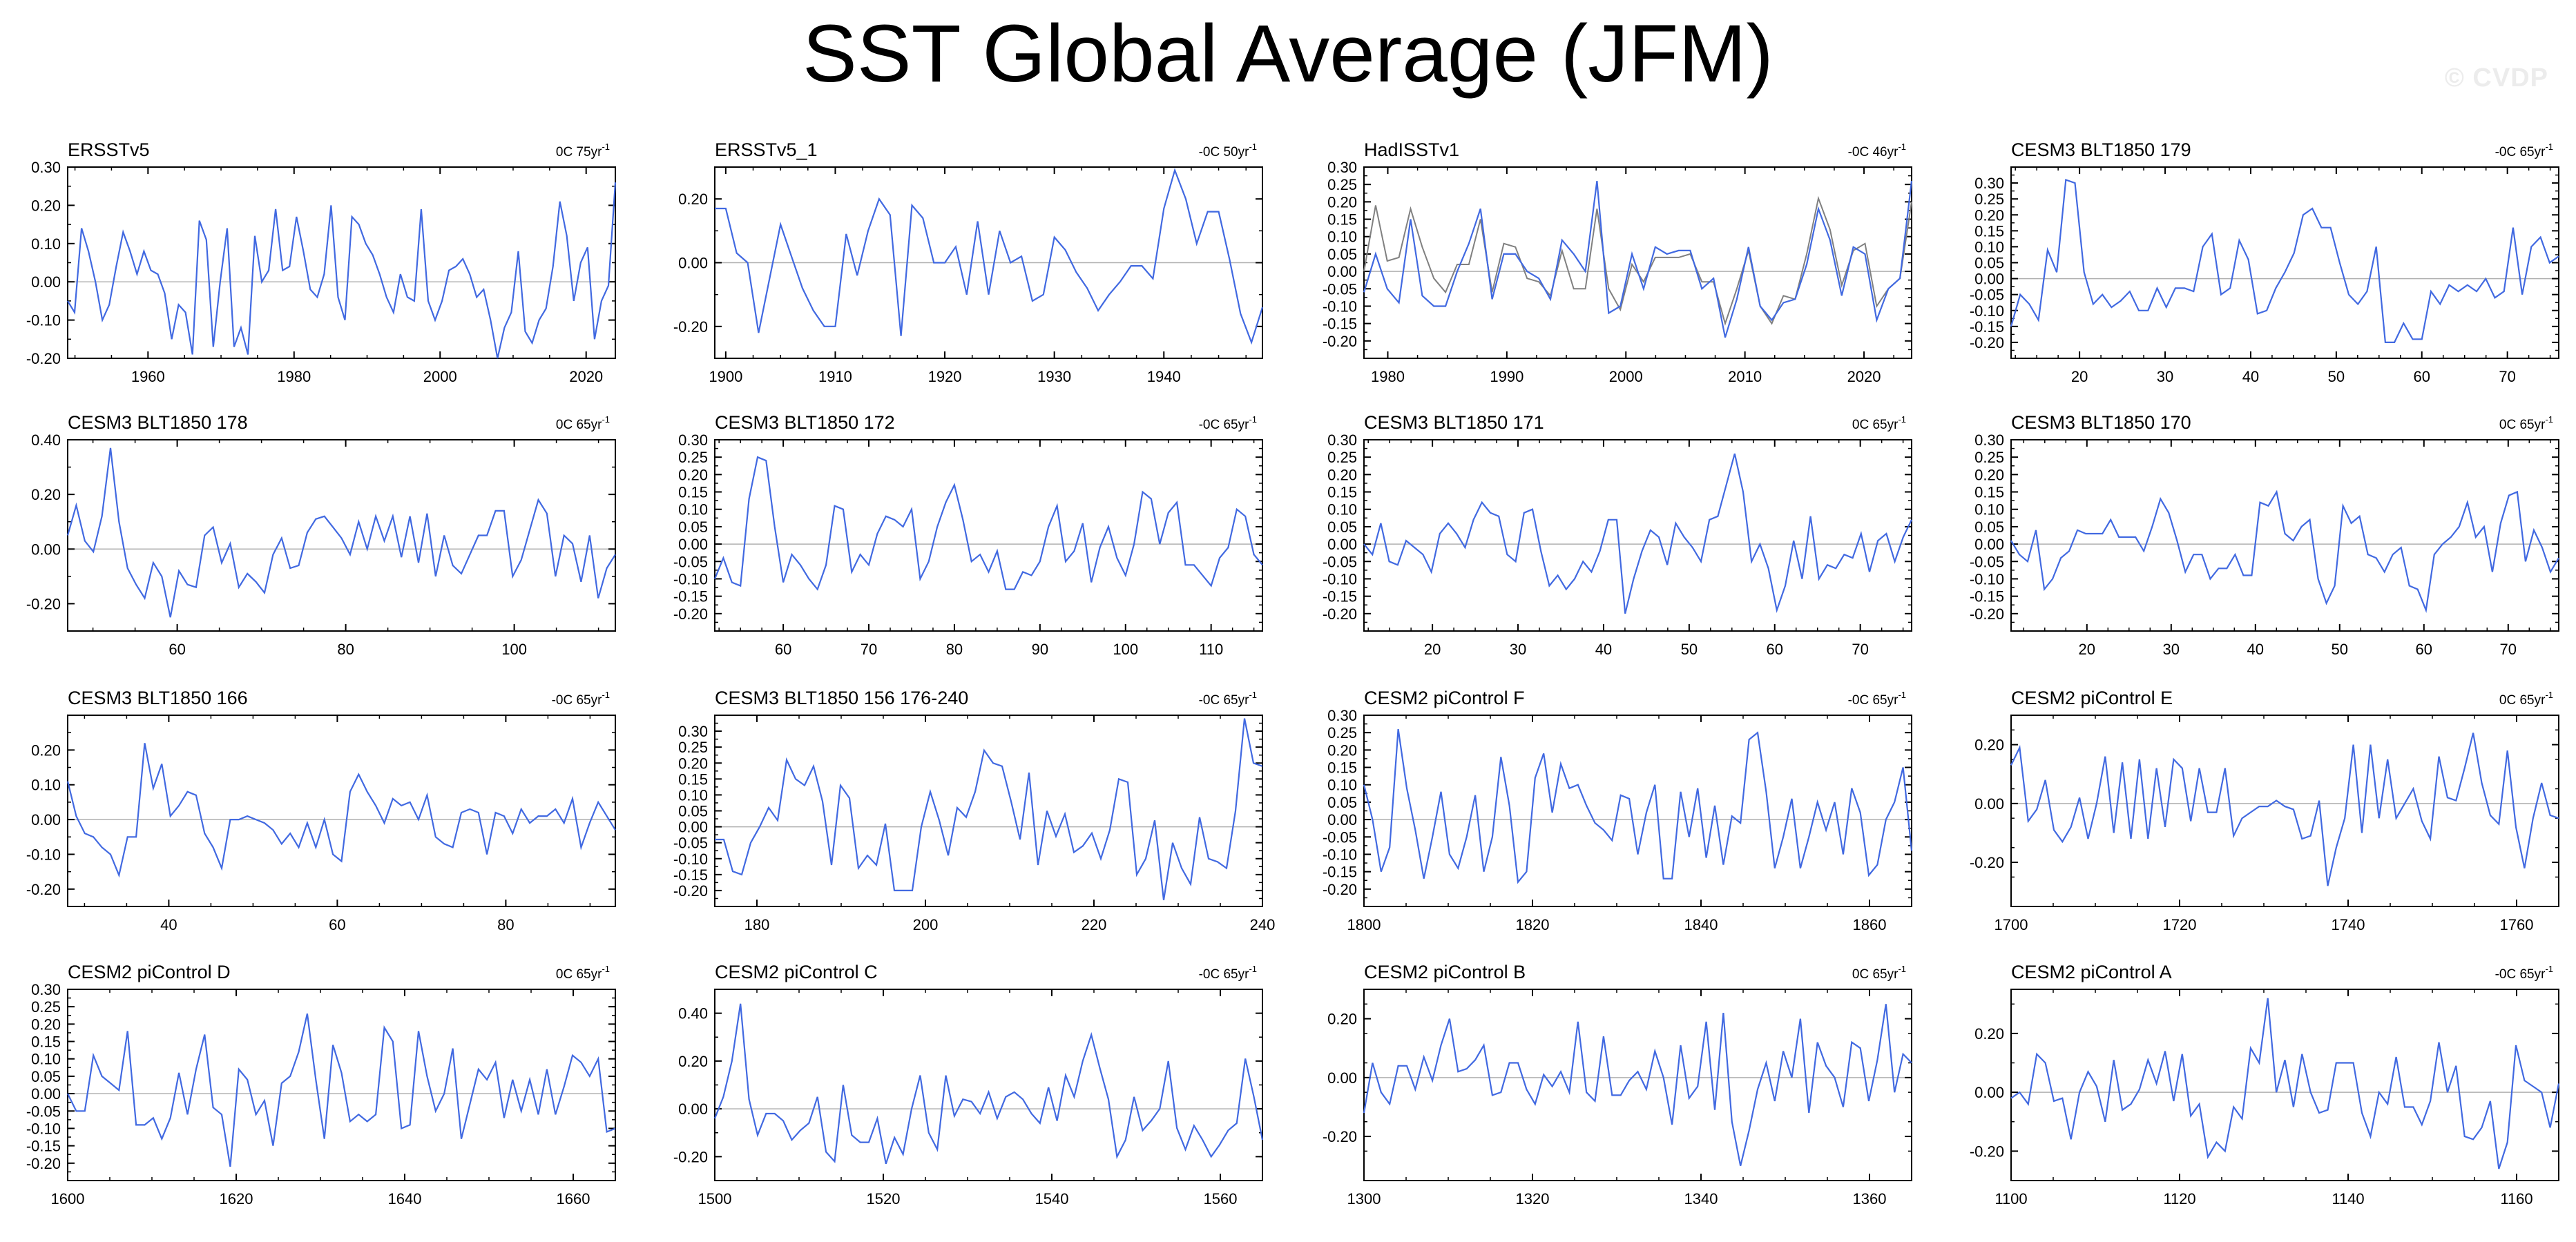  Describe the element at coordinates (1454, 422) in the screenshot. I see `chart-title: CESM3 BLT1850 171` at that location.